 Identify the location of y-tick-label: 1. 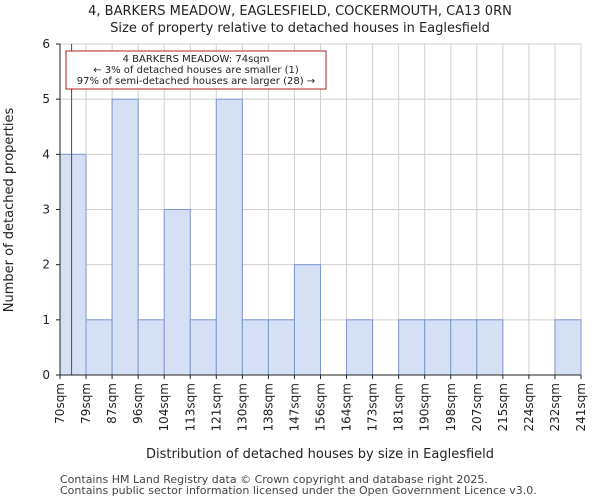
(46, 320).